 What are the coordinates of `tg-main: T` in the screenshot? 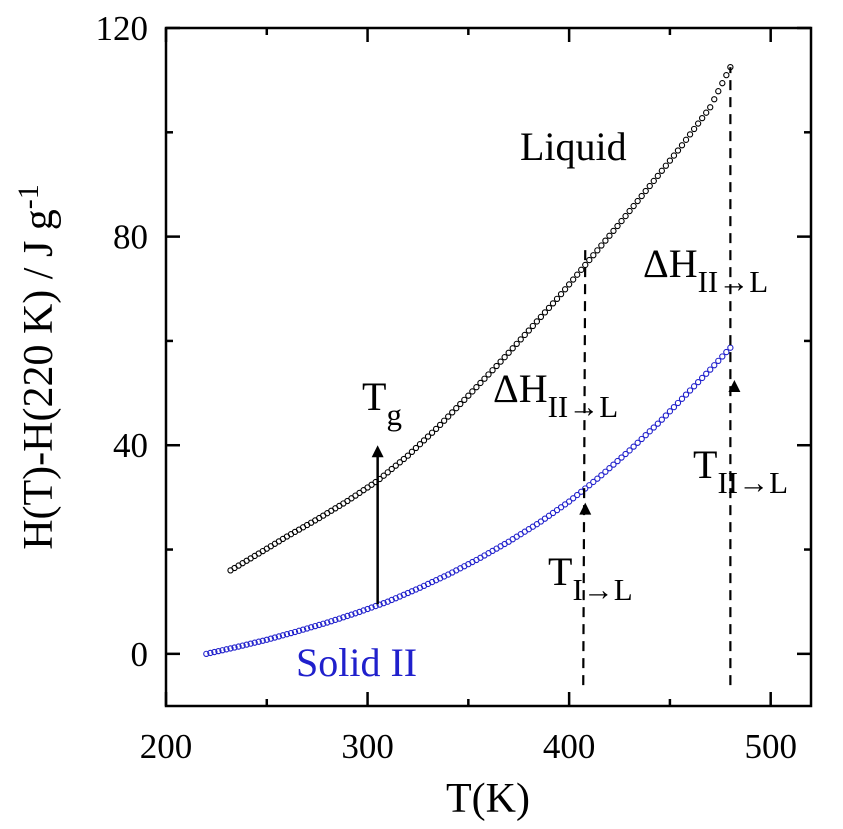 It's located at (374, 396).